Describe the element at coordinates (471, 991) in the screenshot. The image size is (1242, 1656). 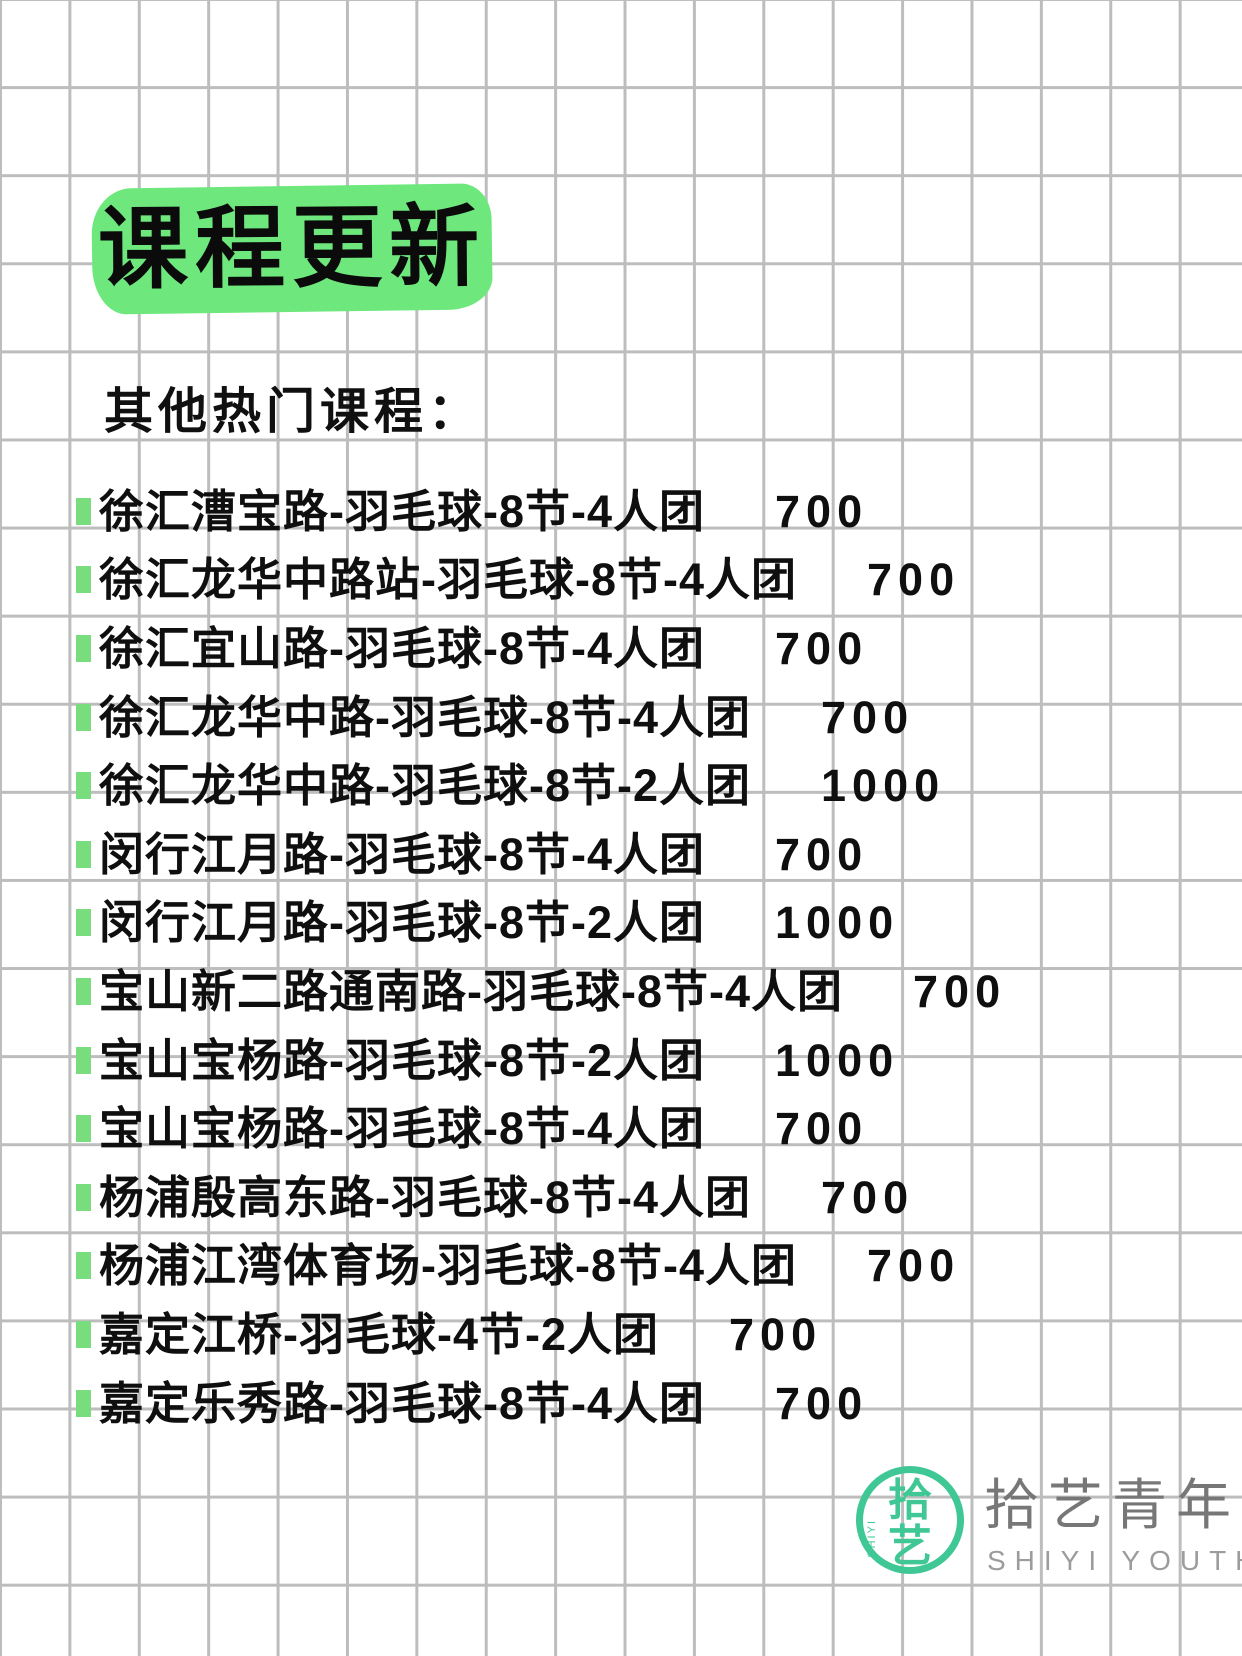
I see `course-label: 宝山新二路通南路-羽毛球-8节-4人团` at that location.